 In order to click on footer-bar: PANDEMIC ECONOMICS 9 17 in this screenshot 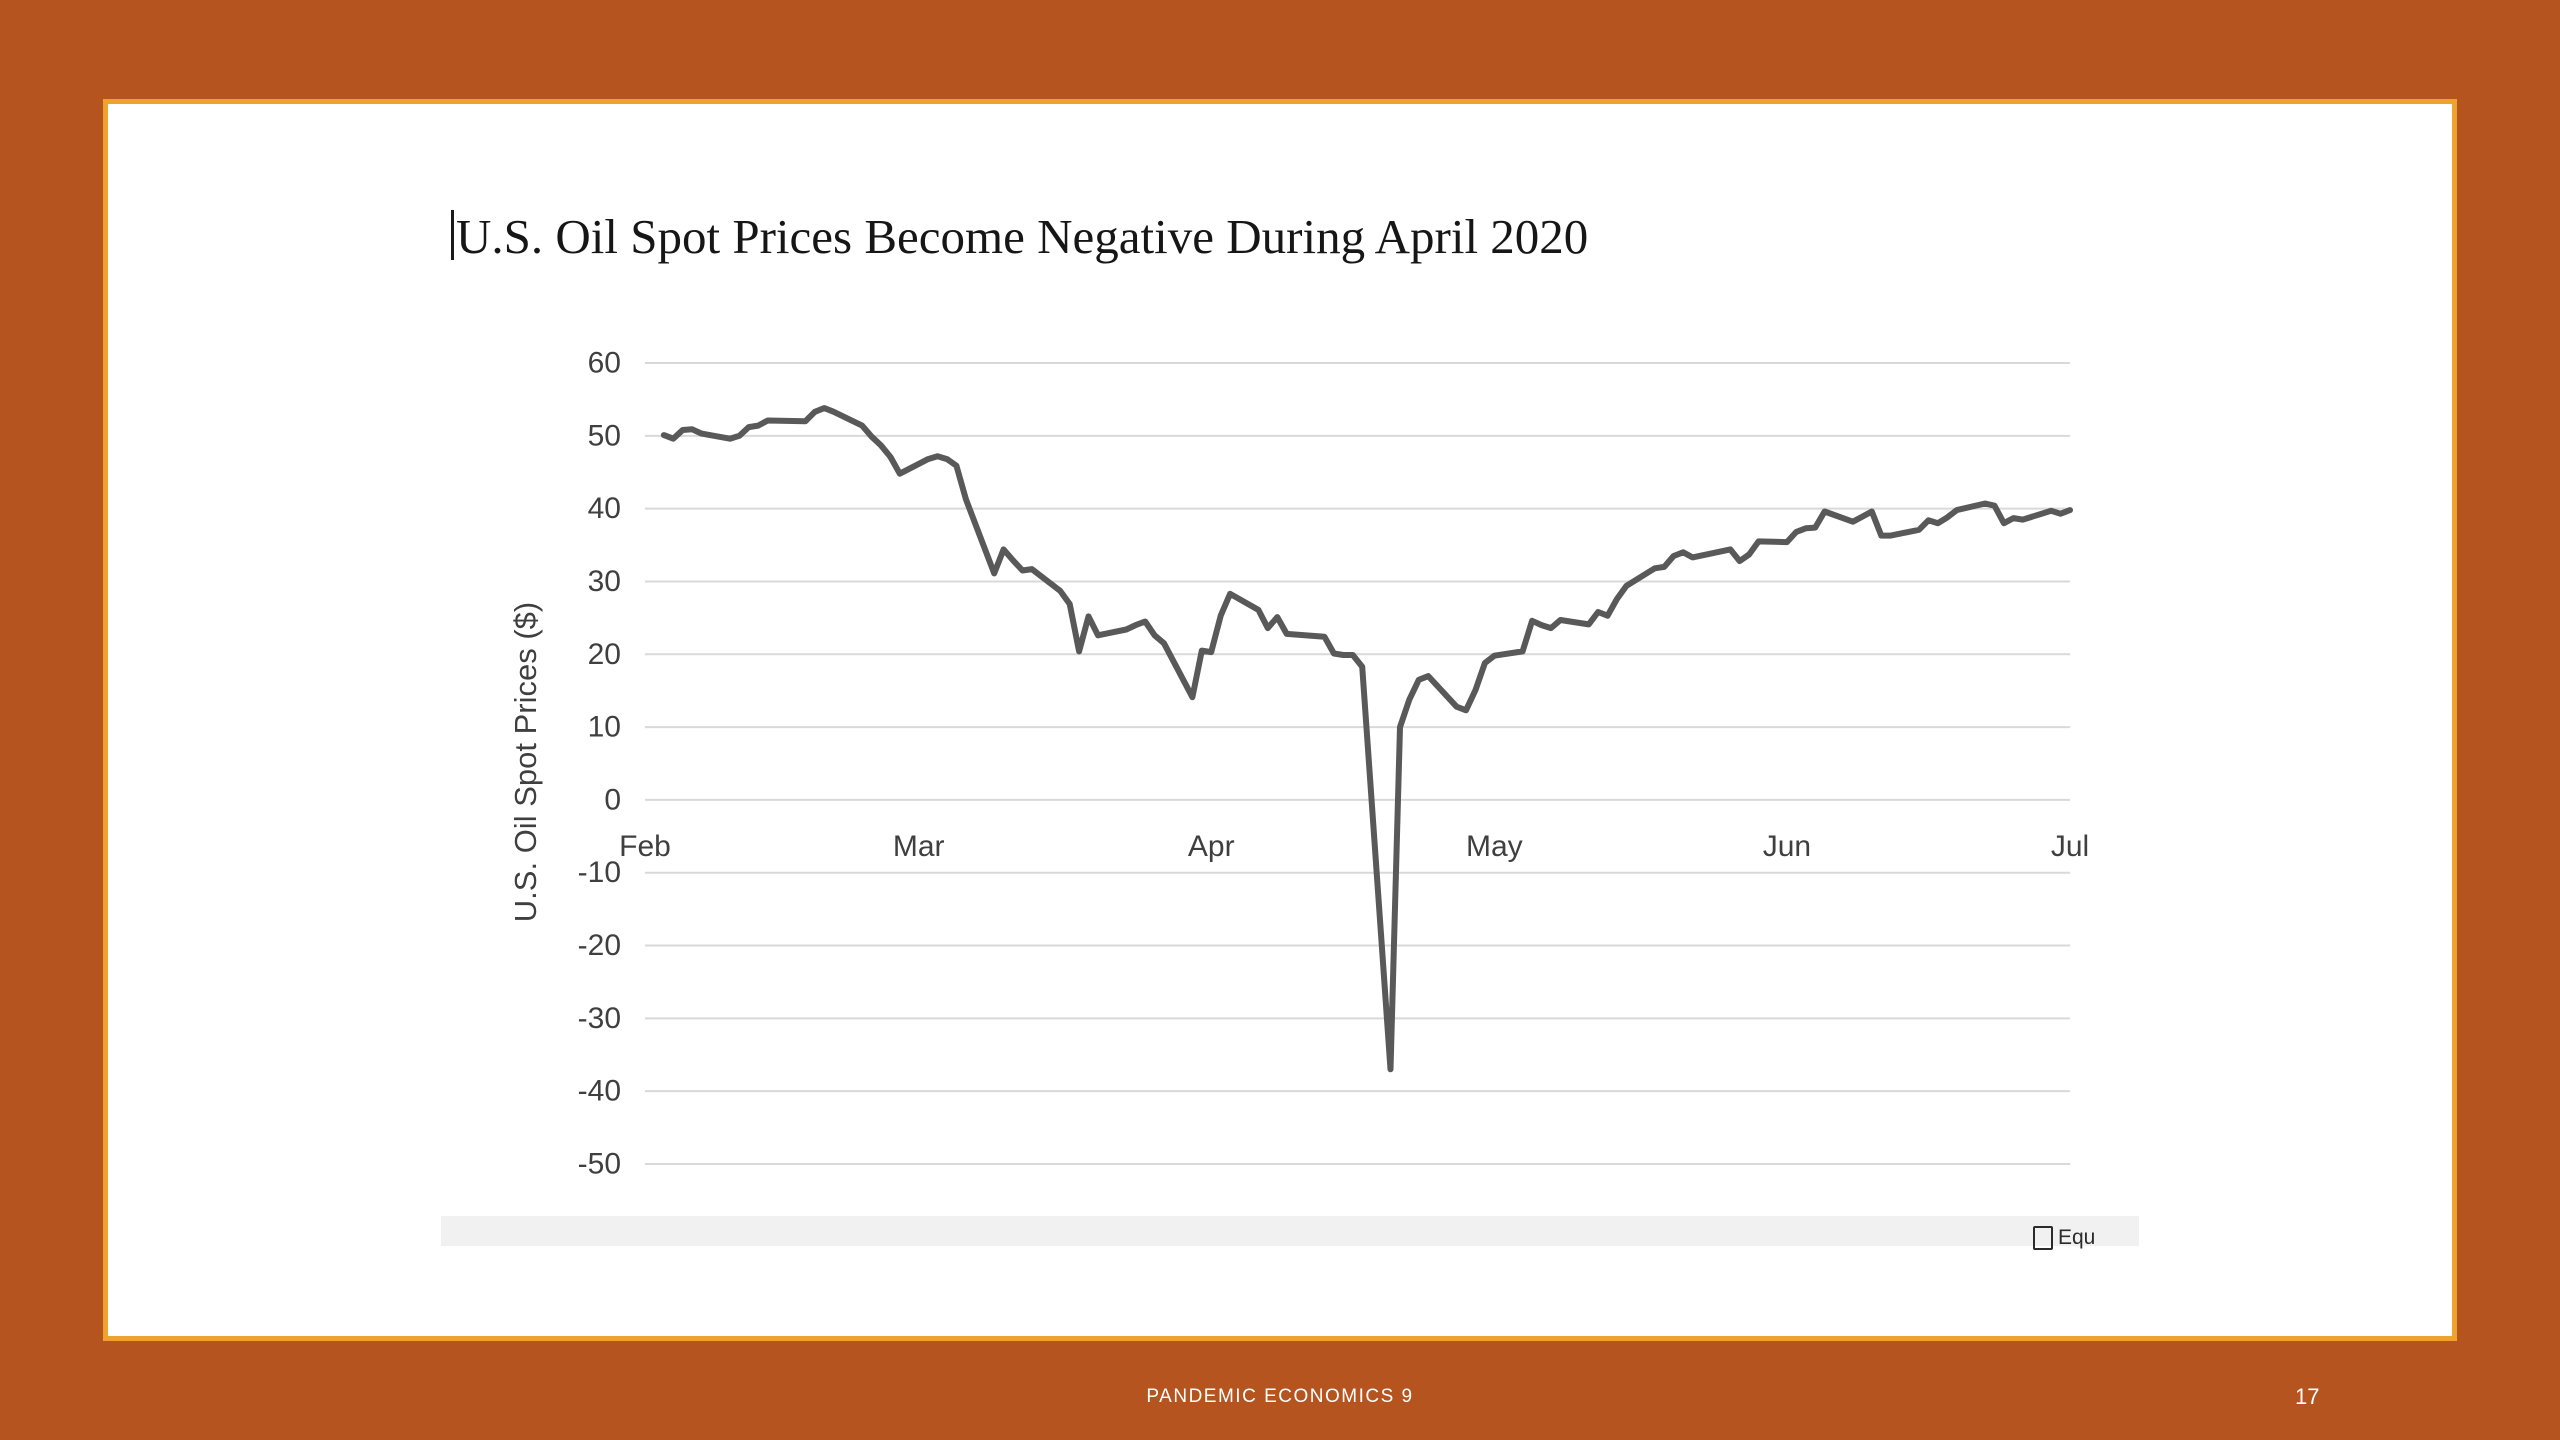, I will do `click(1280, 1390)`.